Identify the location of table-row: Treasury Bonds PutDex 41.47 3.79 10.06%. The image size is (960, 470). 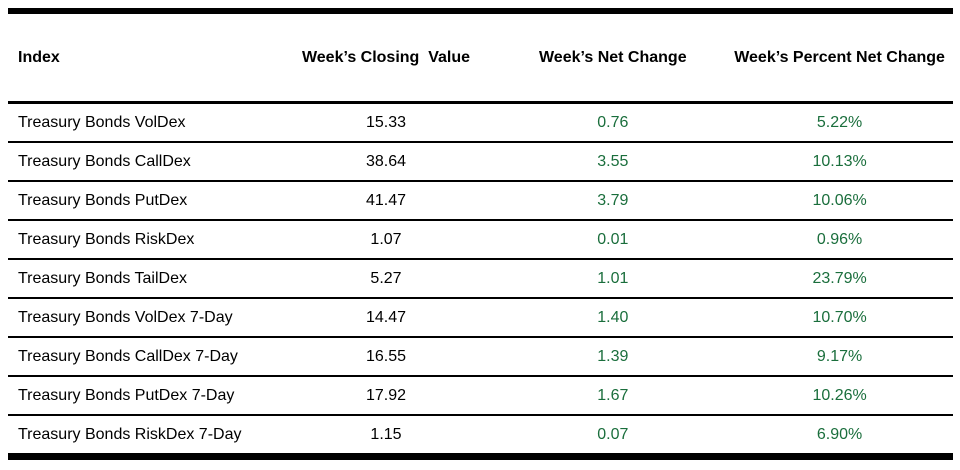
(480, 201).